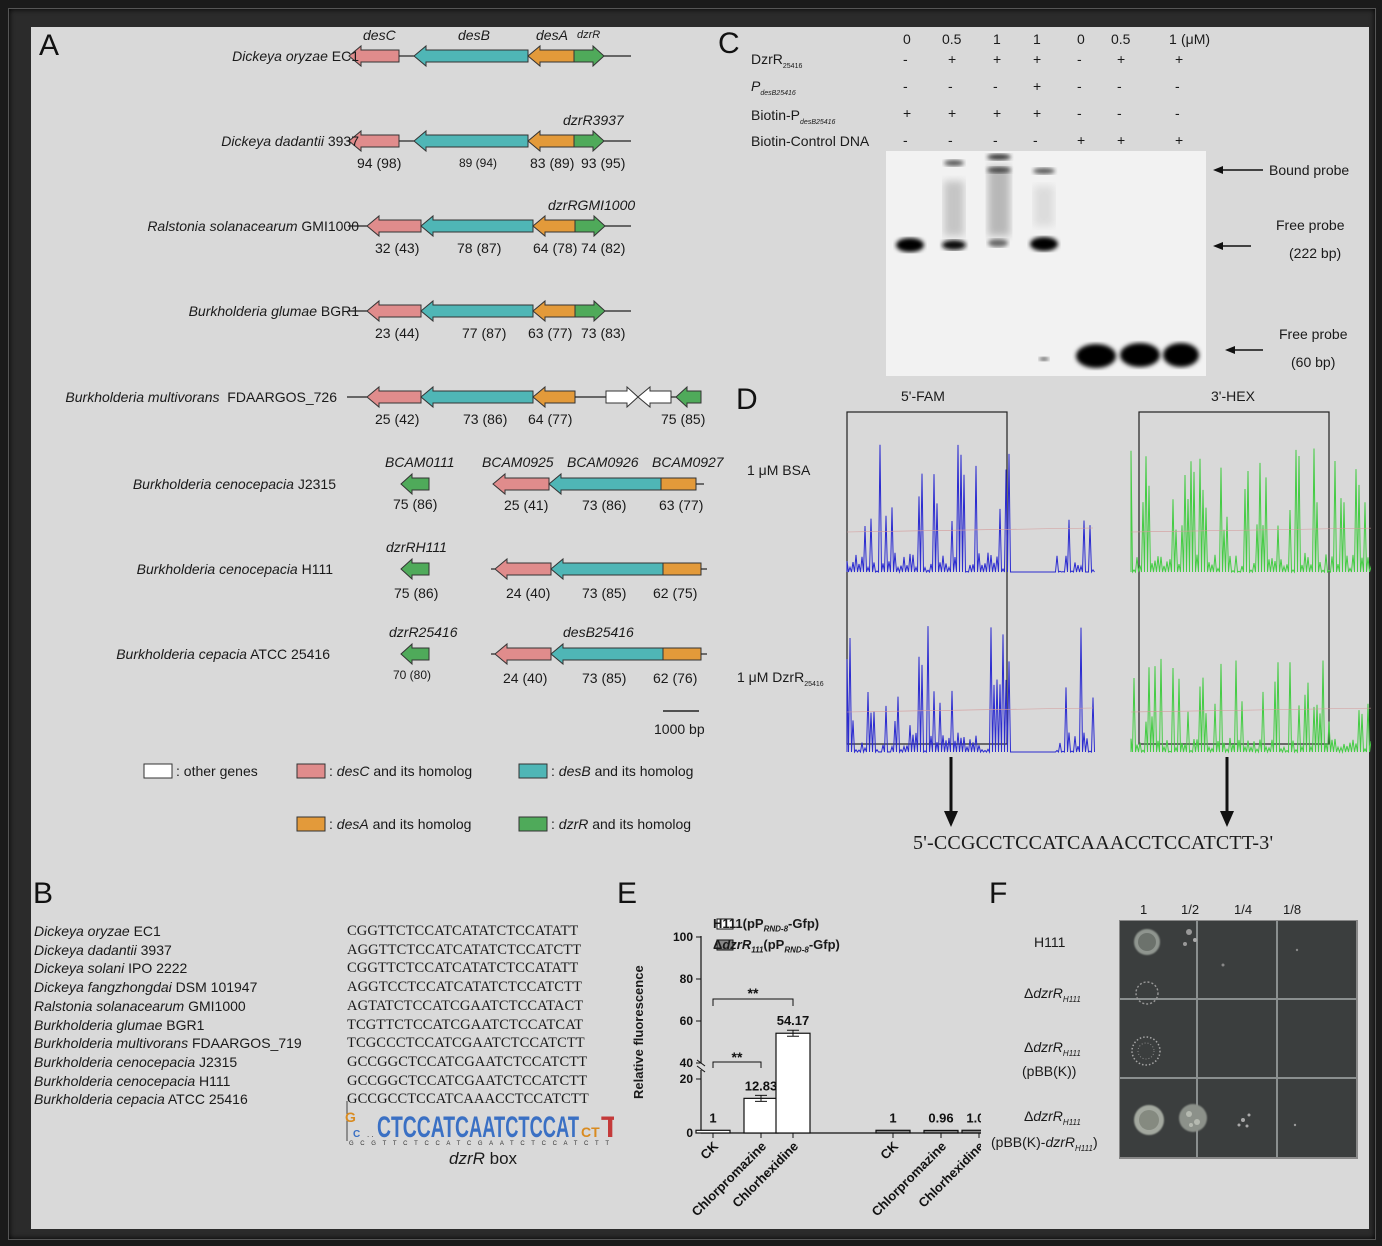 Image resolution: width=1382 pixels, height=1246 pixels. I want to click on b-species-row: Dickeya dadantii 3937, so click(103, 949).